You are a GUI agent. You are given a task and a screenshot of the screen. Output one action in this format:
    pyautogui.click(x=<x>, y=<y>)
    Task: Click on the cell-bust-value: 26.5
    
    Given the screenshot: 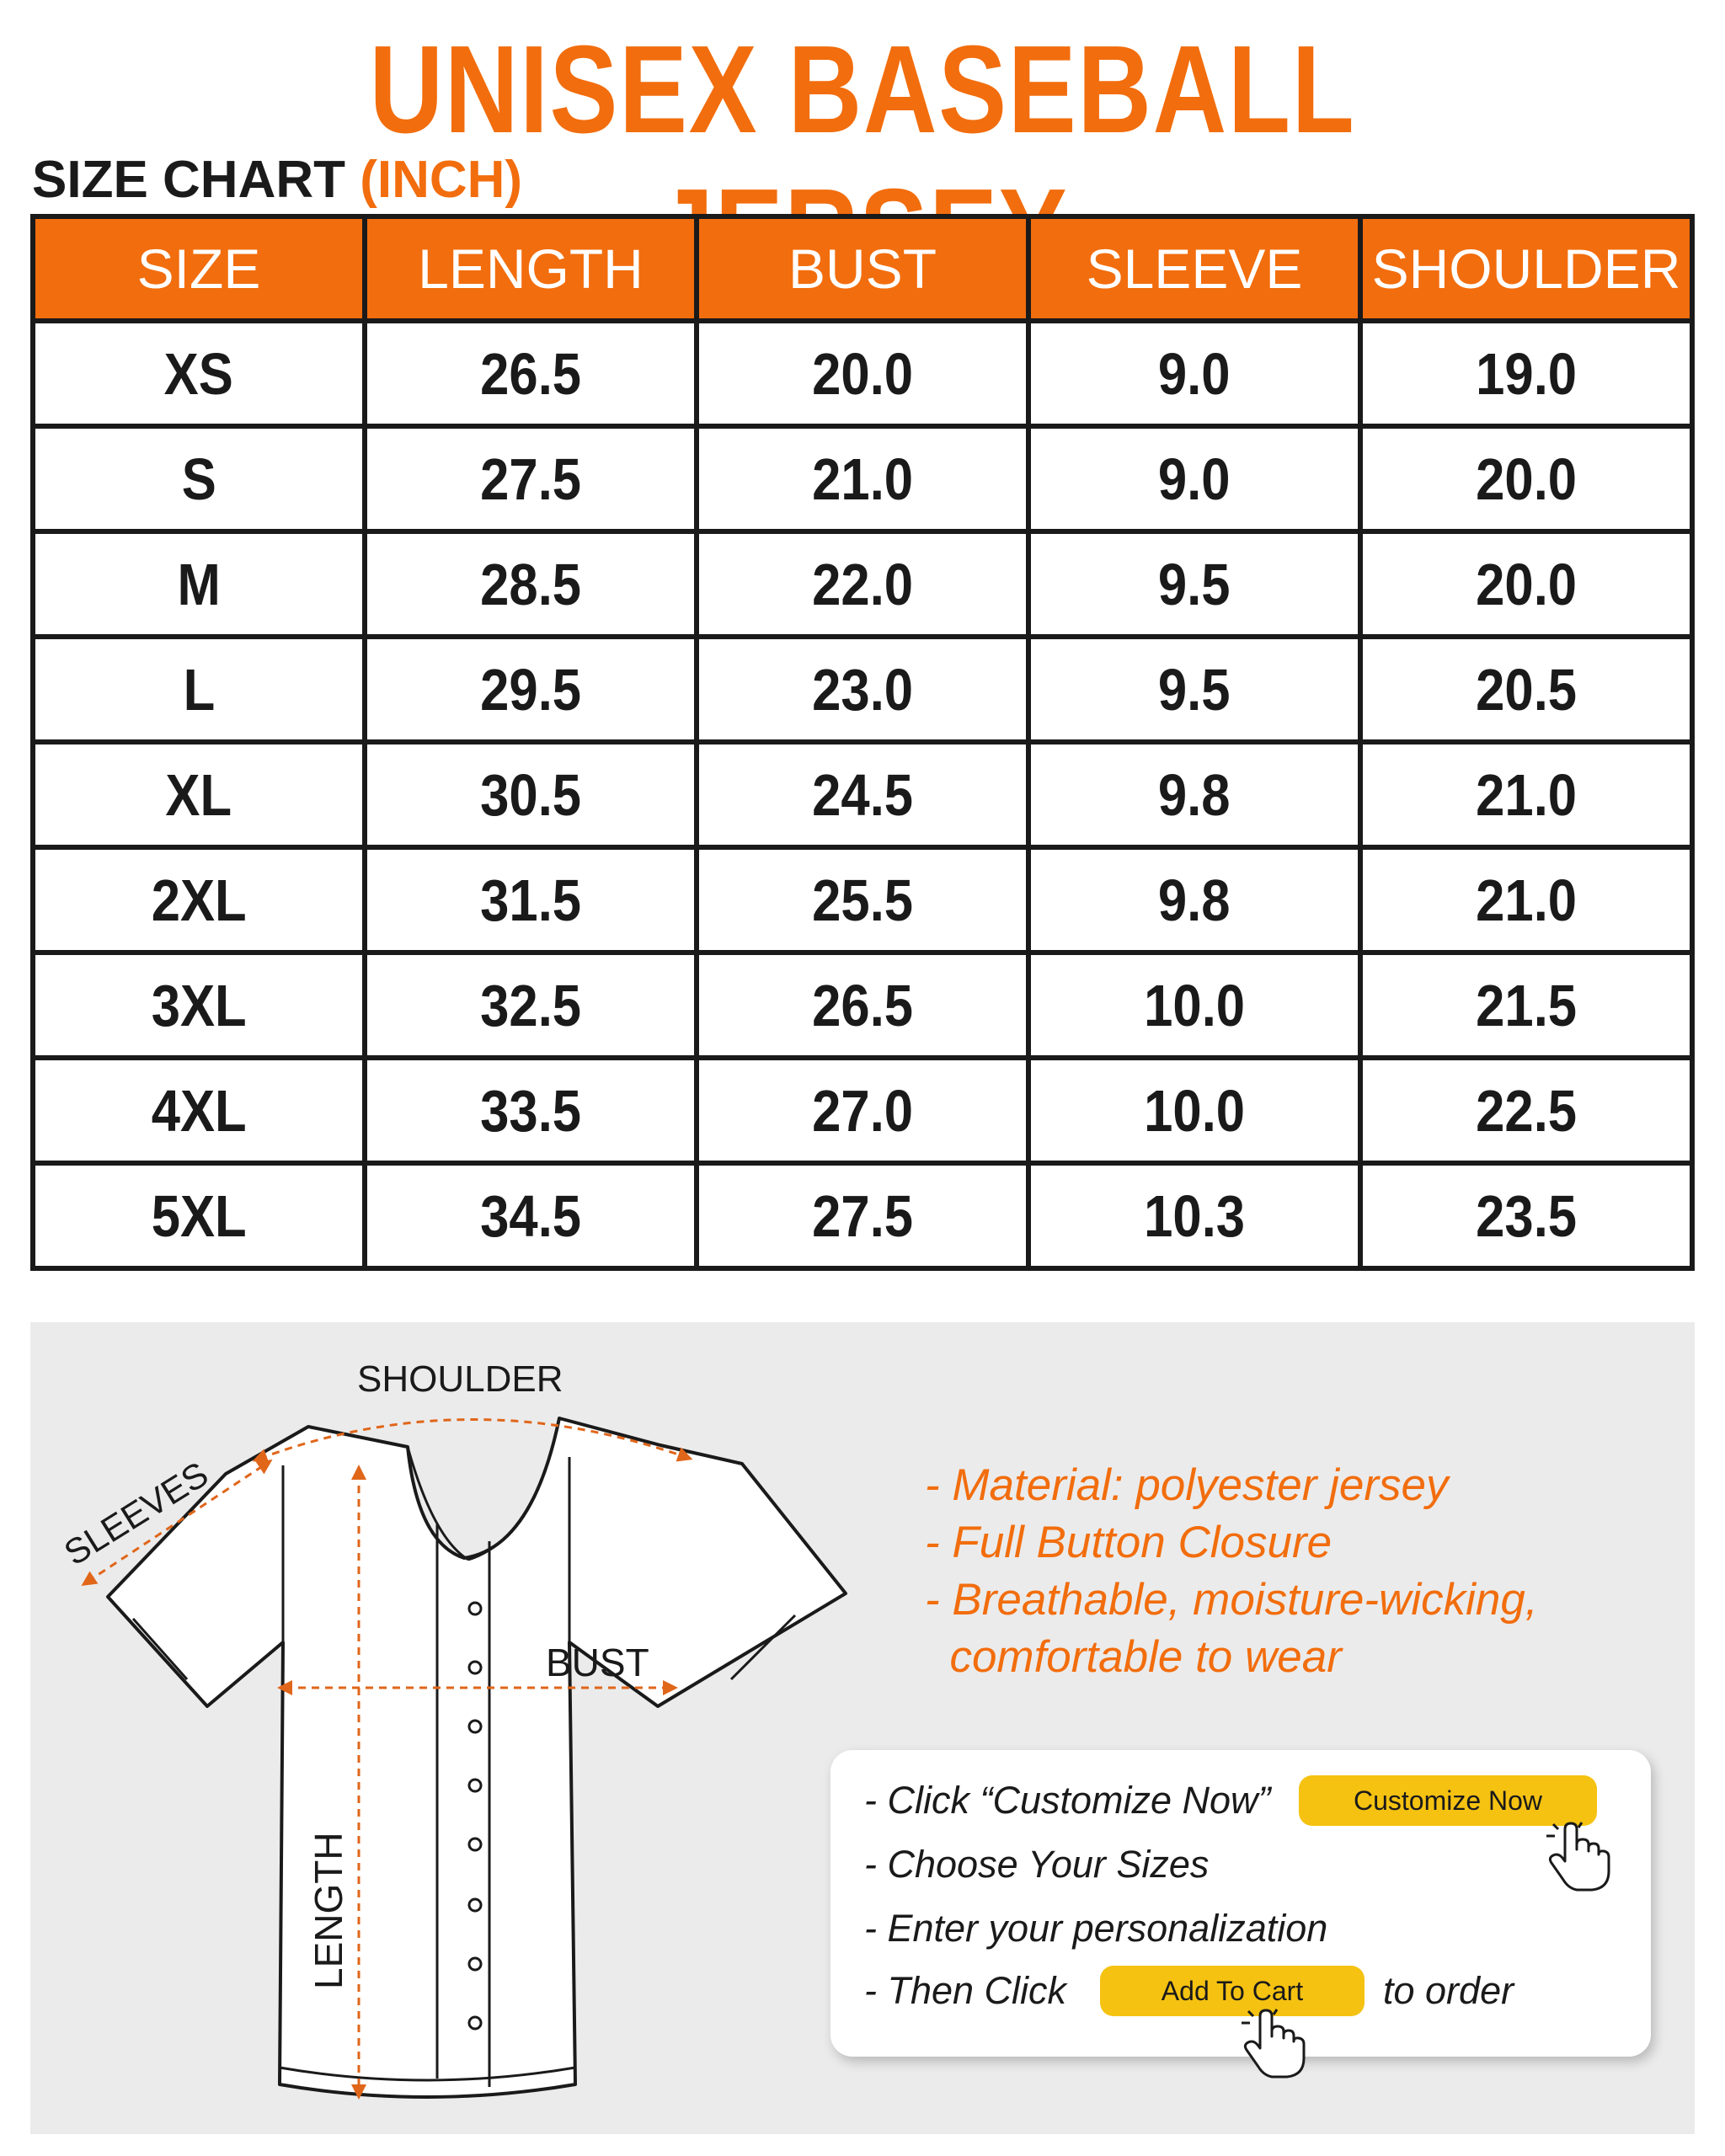 What is the action you would take?
    pyautogui.click(x=862, y=1005)
    